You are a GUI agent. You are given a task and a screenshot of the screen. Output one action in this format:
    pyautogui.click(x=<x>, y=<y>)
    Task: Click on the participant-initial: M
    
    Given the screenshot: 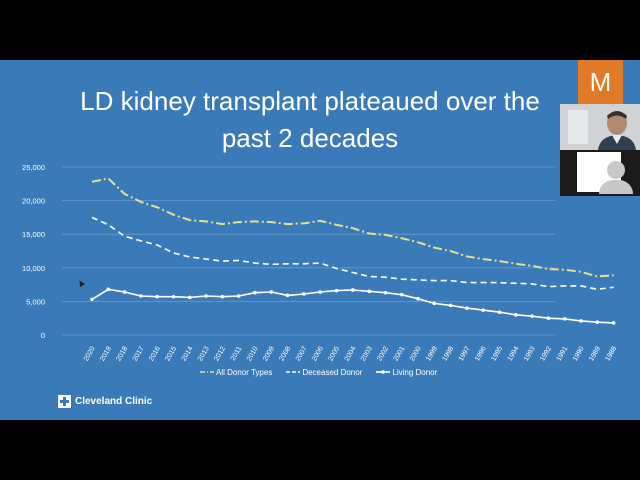 What is the action you would take?
    pyautogui.click(x=600, y=82)
    